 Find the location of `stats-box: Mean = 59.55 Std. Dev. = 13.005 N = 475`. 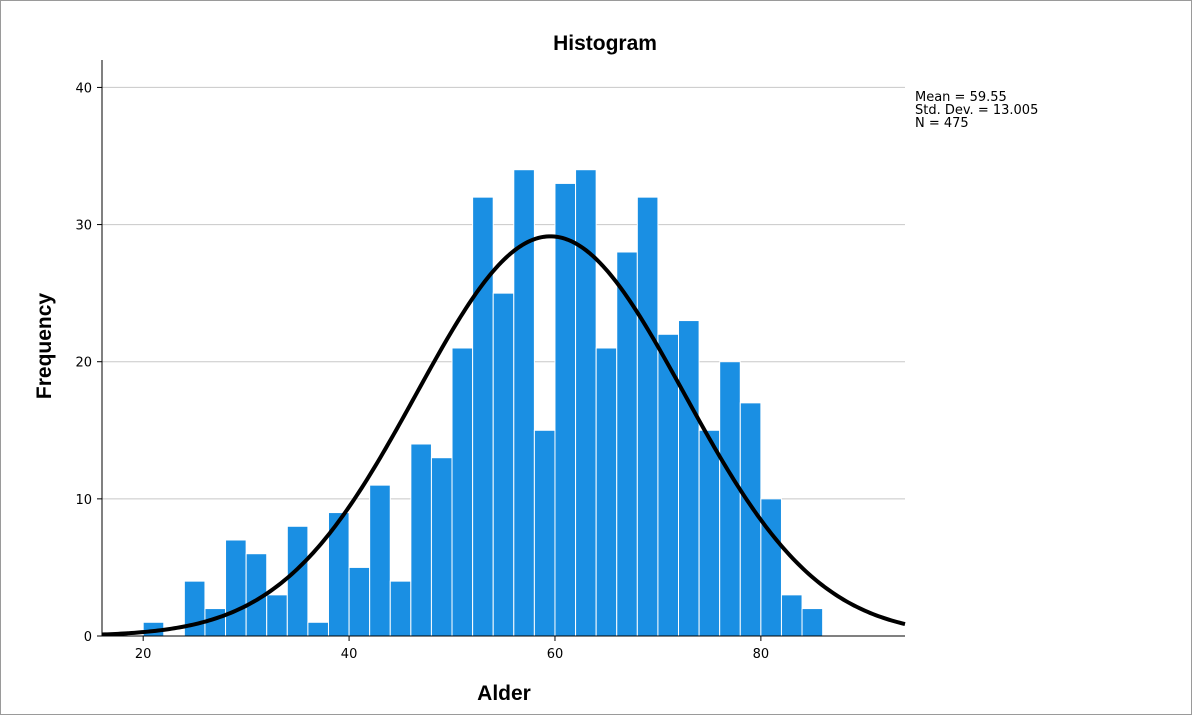

stats-box: Mean = 59.55 Std. Dev. = 13.005 N = 475 is located at coordinates (976, 110).